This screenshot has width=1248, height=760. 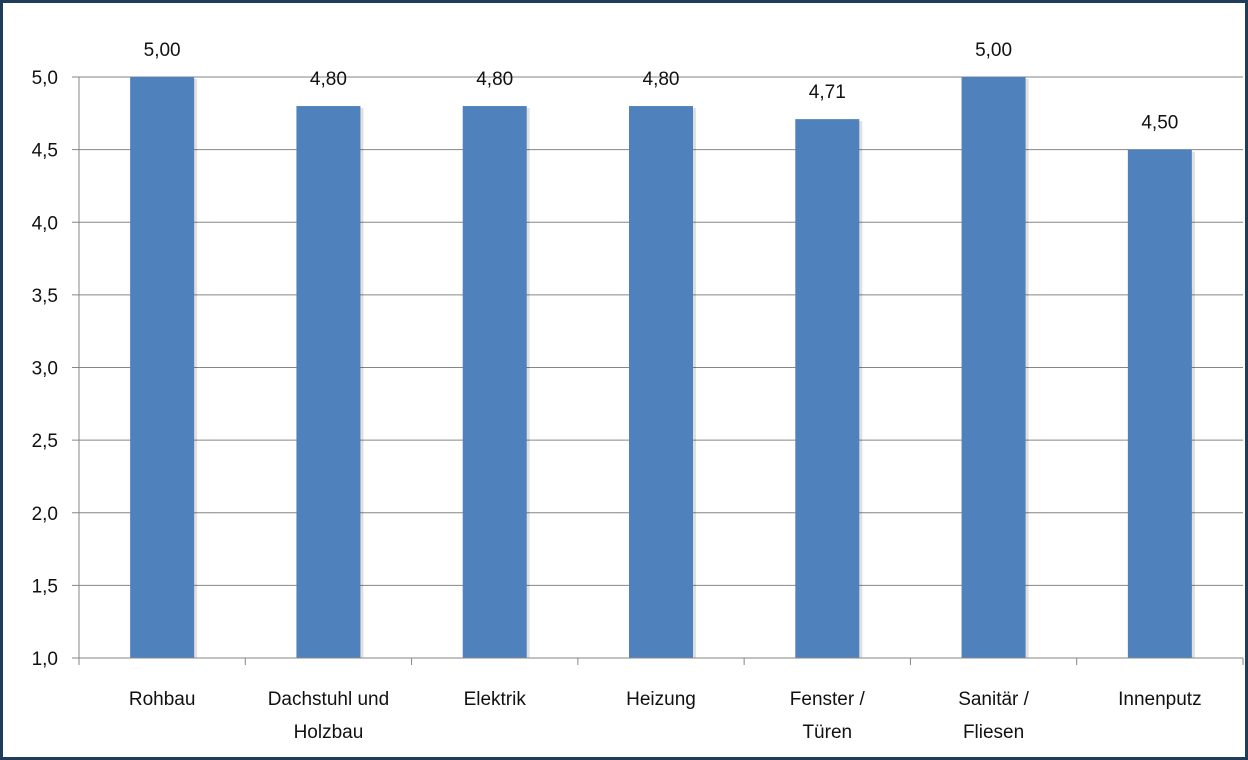 What do you see at coordinates (993, 699) in the screenshot?
I see `x-category-label: Sanitär /` at bounding box center [993, 699].